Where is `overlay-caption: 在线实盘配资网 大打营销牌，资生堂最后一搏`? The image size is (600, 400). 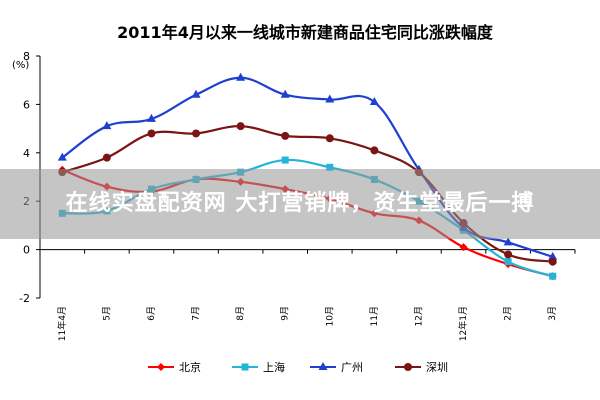 overlay-caption: 在线实盘配资网 大打营销牌，资生堂最后一搏 is located at coordinates (300, 203).